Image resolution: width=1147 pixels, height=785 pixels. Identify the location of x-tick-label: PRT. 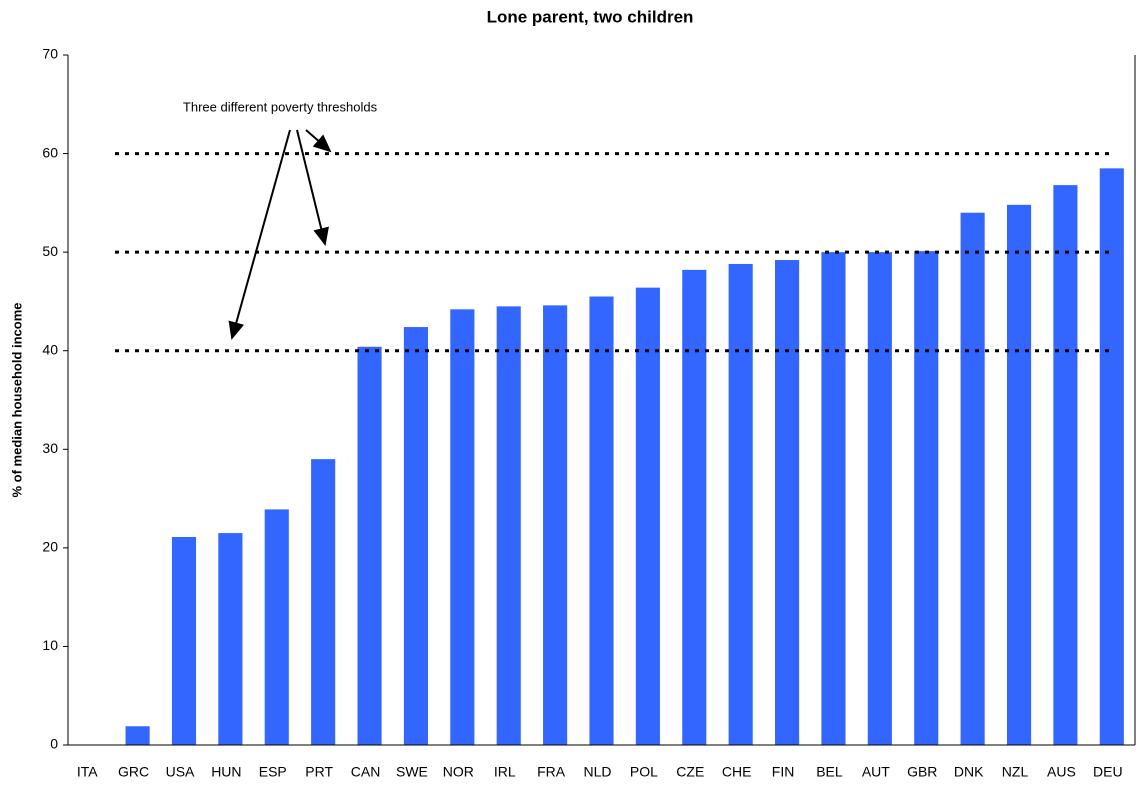
(319, 772).